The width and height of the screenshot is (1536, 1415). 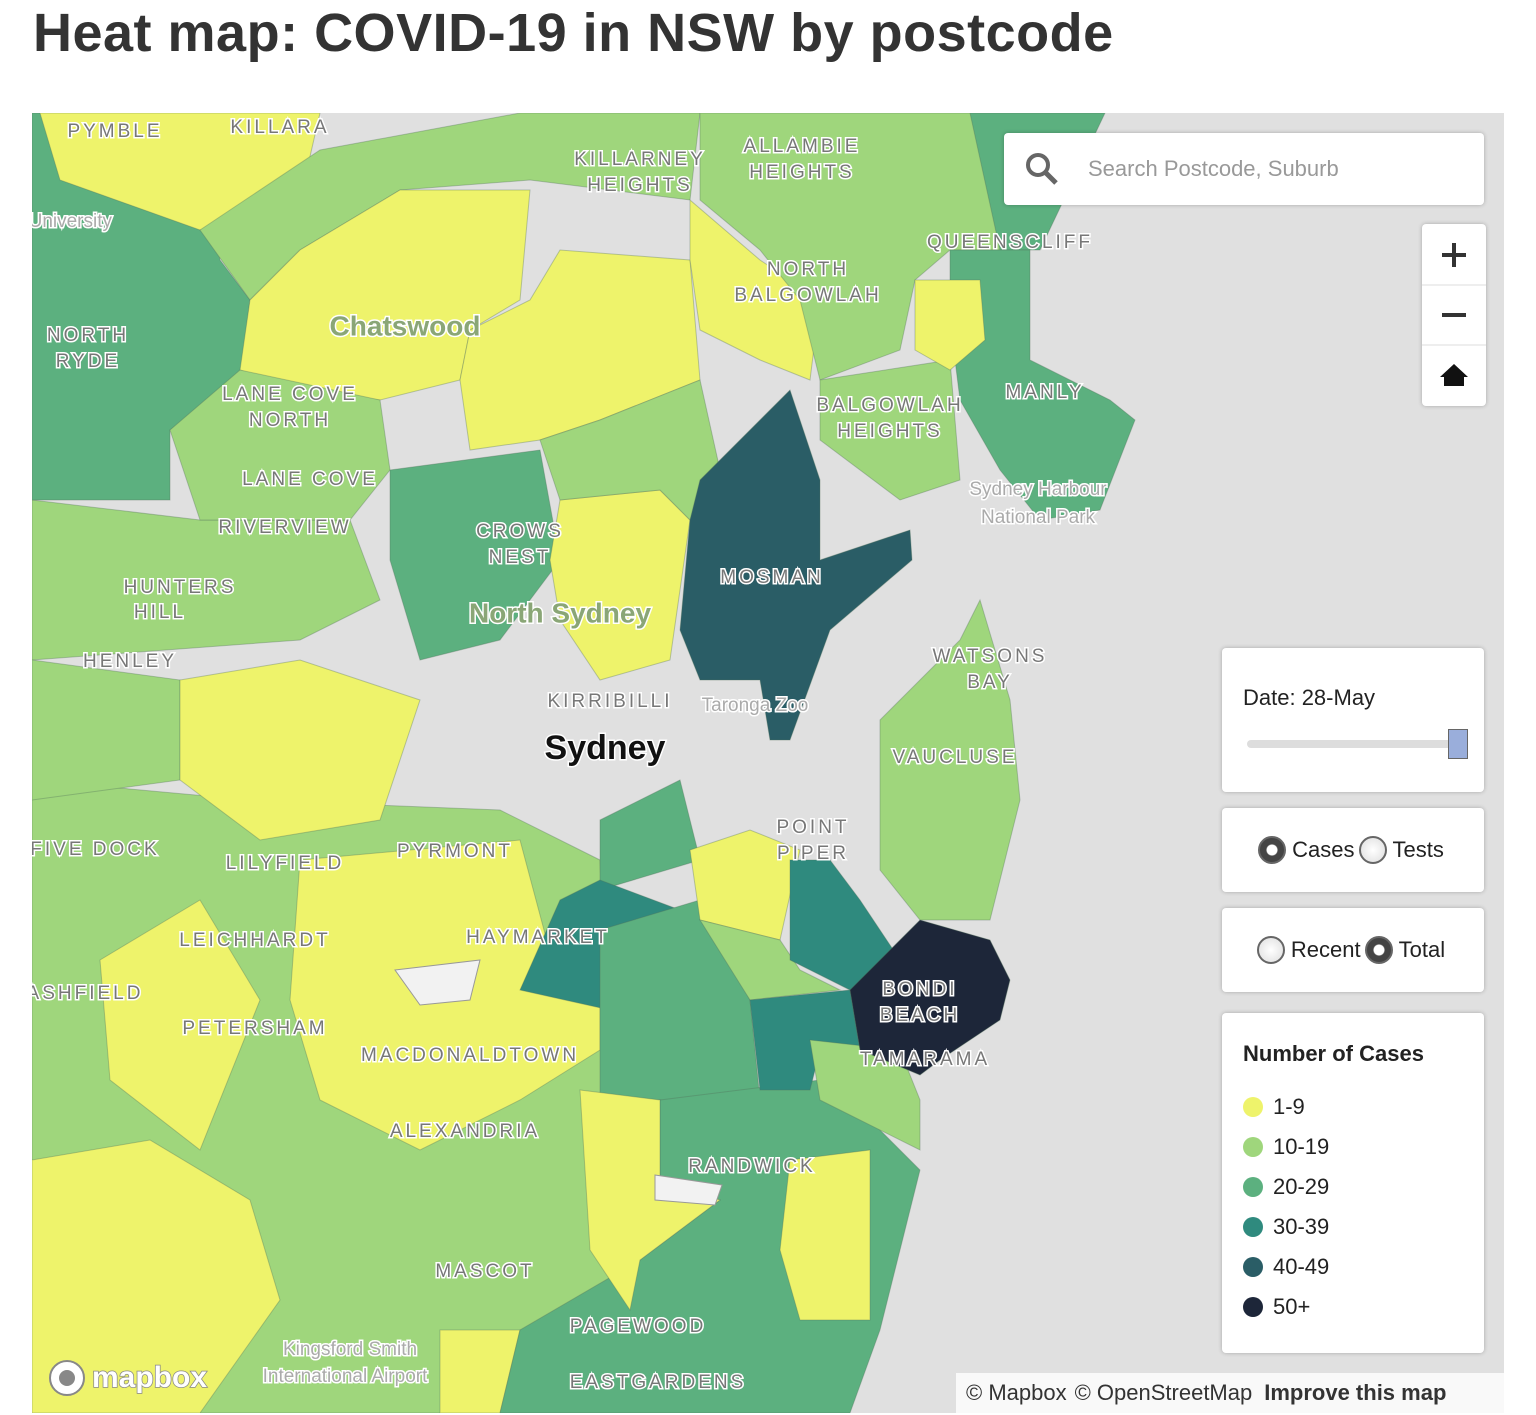 What do you see at coordinates (925, 1059) in the screenshot?
I see `place-label: TAMARAMA` at bounding box center [925, 1059].